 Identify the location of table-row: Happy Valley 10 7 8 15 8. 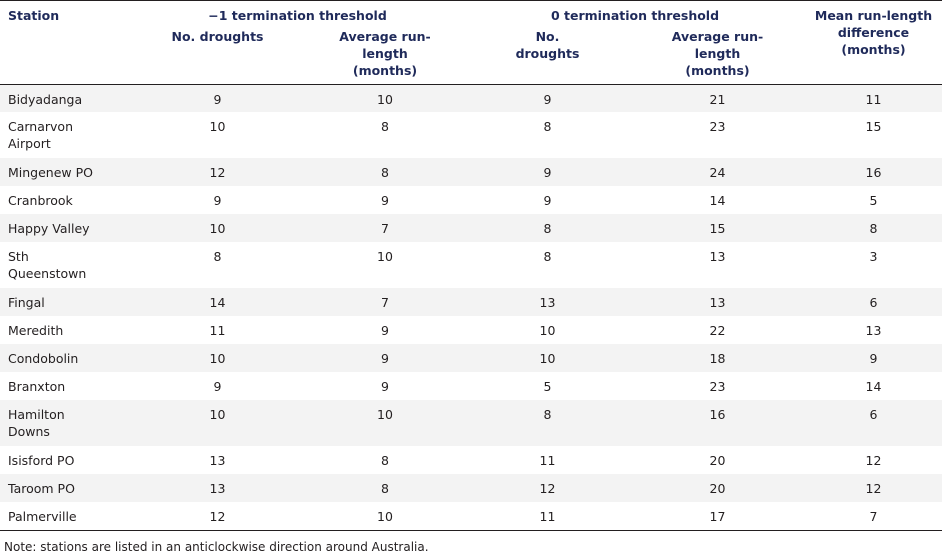
(471, 228).